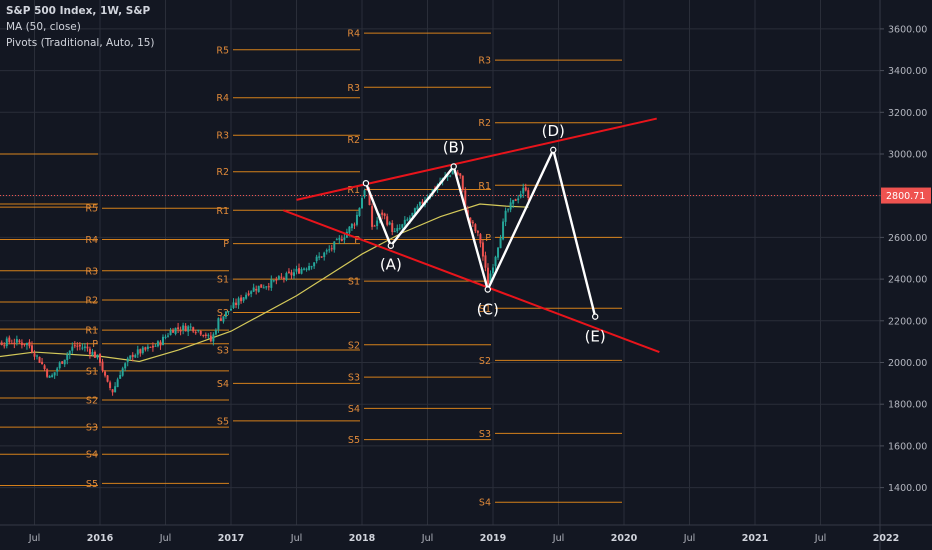  Describe the element at coordinates (484, 234) in the screenshot. I see `pattern-drawing: (A) (B) (C) (D) (E)` at that location.